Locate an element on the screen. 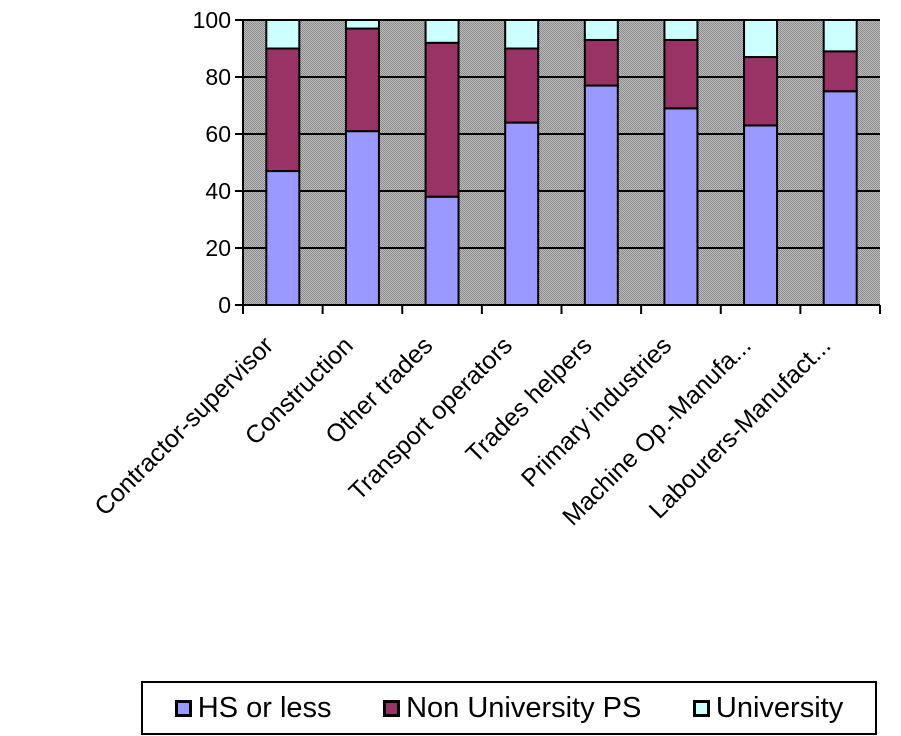  y-tick-label: 40 is located at coordinates (218, 191).